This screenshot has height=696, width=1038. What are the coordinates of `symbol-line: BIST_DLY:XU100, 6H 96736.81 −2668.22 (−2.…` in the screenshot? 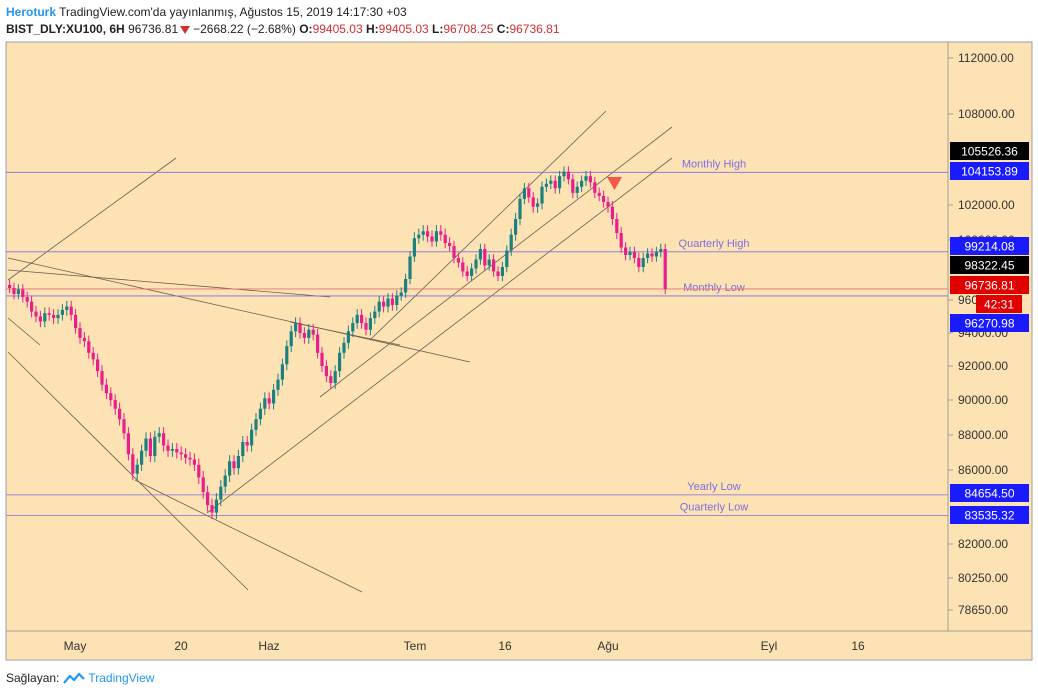 It's located at (516, 29).